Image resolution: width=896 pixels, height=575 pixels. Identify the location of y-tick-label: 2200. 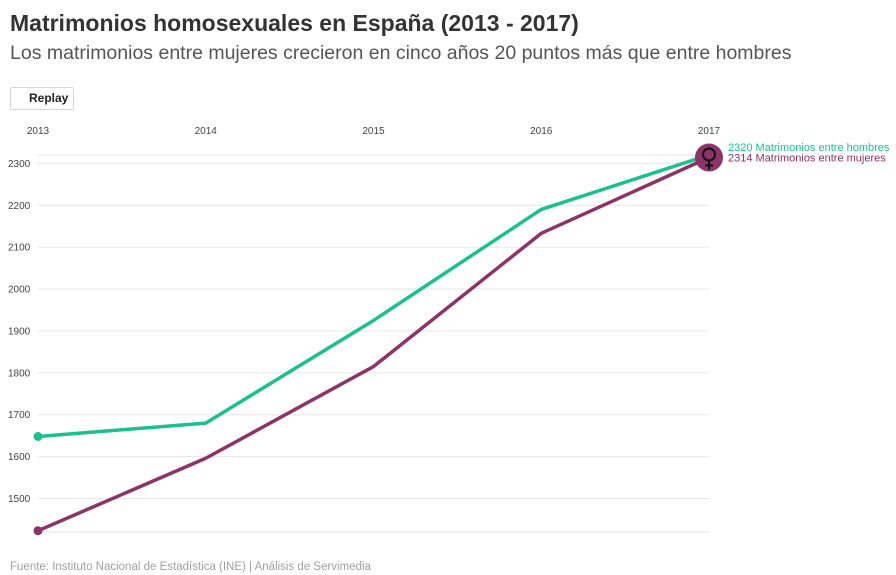
(19, 206).